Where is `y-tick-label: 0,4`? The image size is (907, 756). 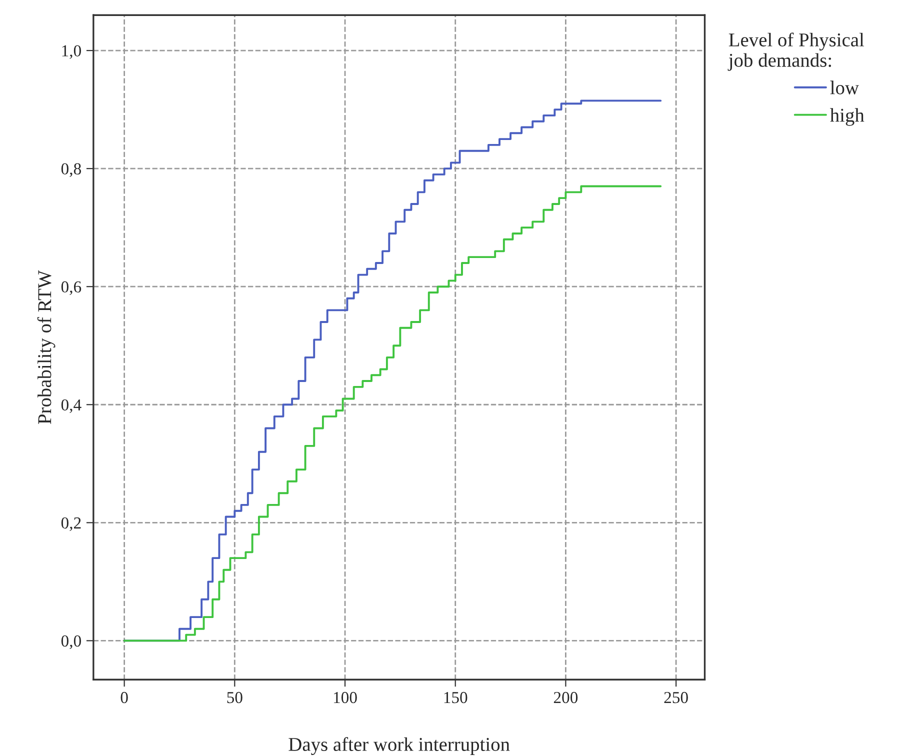 y-tick-label: 0,4 is located at coordinates (71, 406).